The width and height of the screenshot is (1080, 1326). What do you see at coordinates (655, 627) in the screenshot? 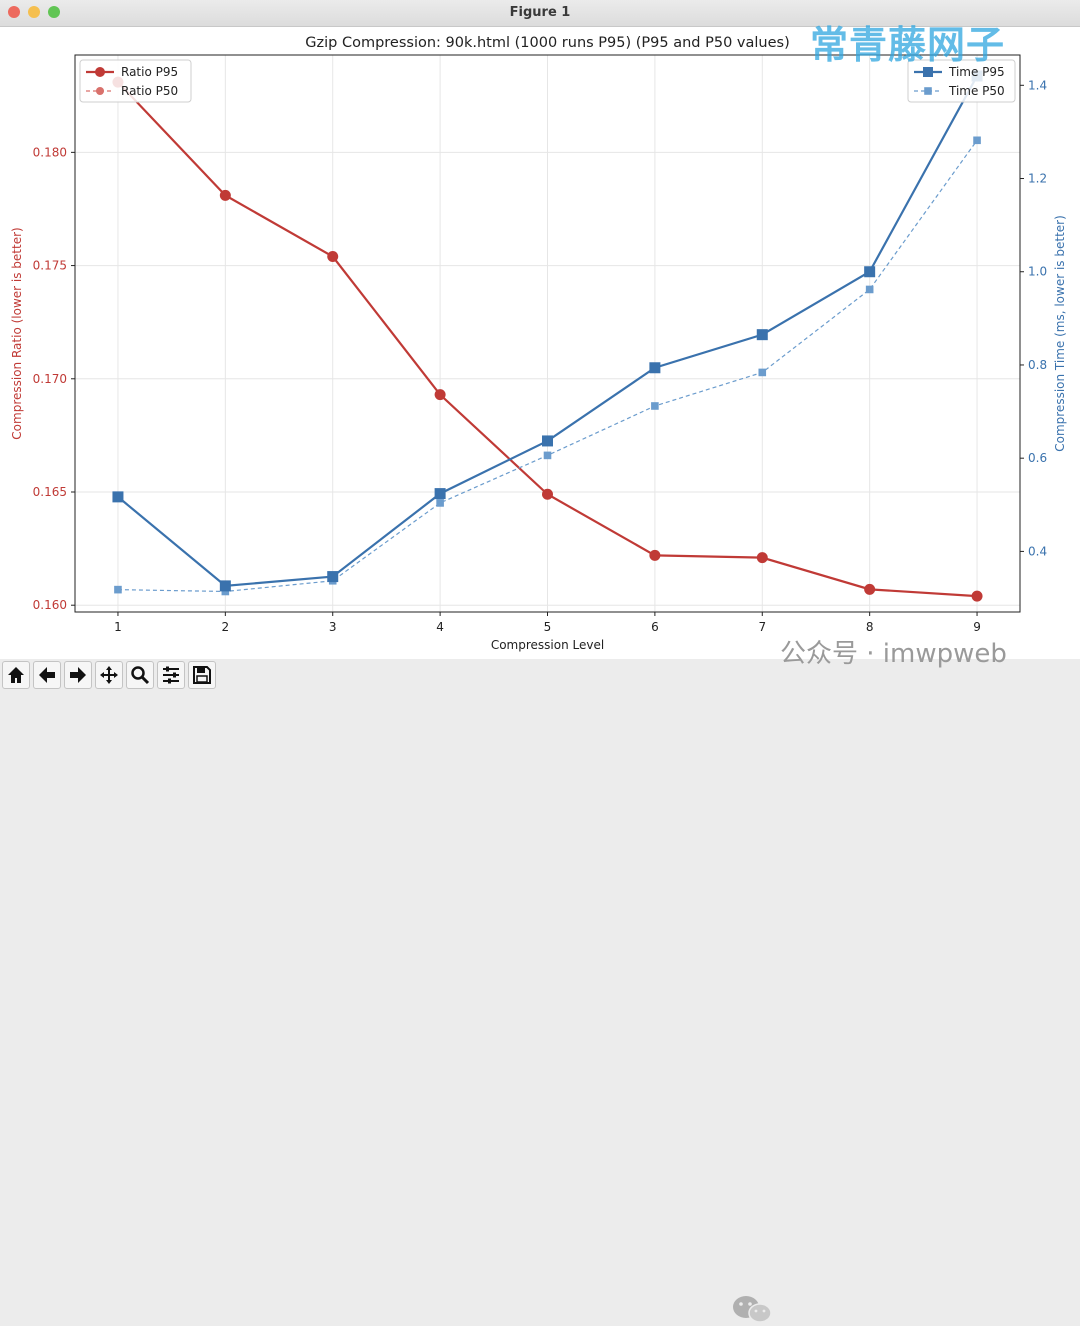
I see `x-tick-label: 6` at bounding box center [655, 627].